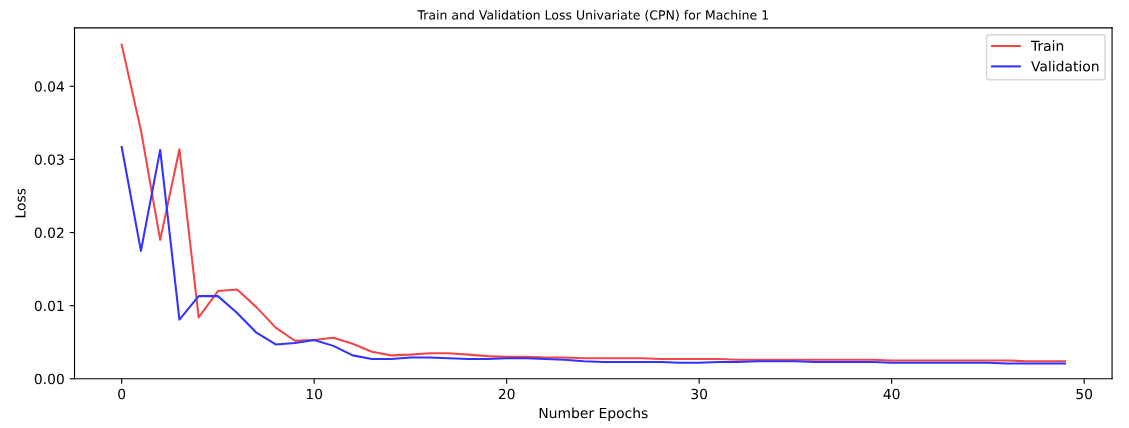 The width and height of the screenshot is (1129, 428). What do you see at coordinates (49, 233) in the screenshot?
I see `y-tick-label: 0.02` at bounding box center [49, 233].